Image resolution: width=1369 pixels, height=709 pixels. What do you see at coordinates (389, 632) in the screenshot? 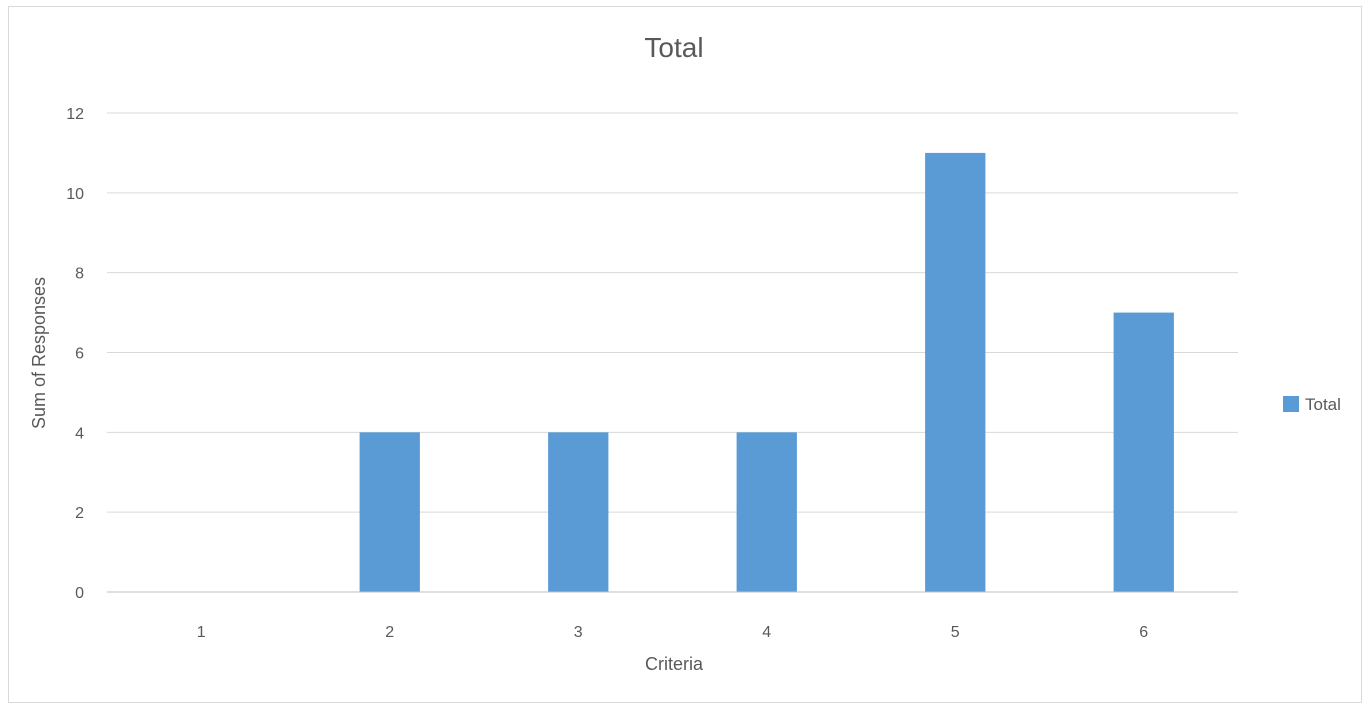
I see `x-tick-label: 2` at bounding box center [389, 632].